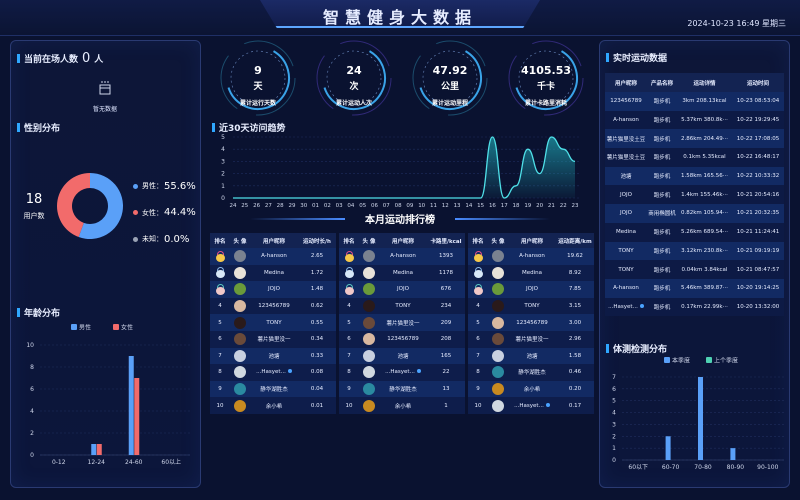 The width and height of the screenshot is (800, 500). Describe the element at coordinates (531, 339) in the screenshot. I see `table-row: 6 薯片猫里没一 2.96` at that location.